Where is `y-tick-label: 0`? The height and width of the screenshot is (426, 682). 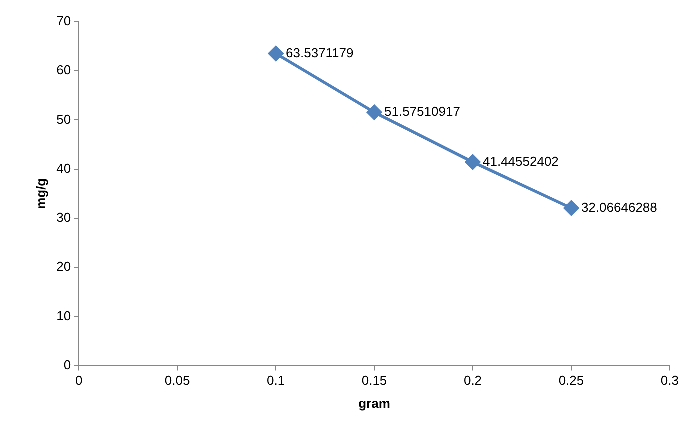
y-tick-label: 0 is located at coordinates (68, 364).